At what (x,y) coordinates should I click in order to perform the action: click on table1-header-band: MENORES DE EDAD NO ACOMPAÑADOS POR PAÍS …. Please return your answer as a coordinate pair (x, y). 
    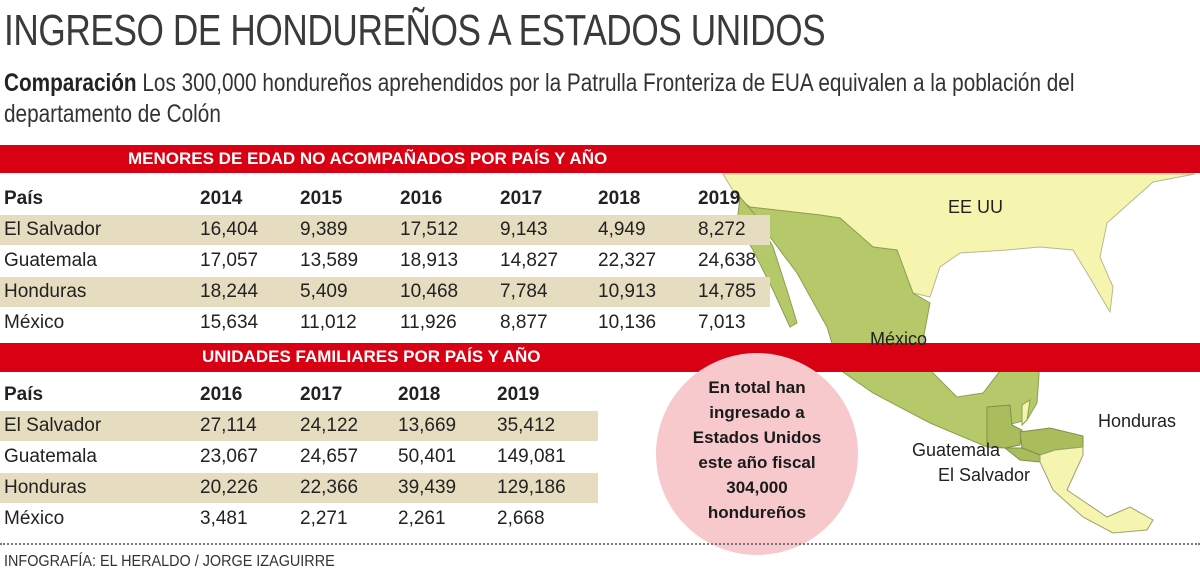
    Looking at the image, I should click on (600, 159).